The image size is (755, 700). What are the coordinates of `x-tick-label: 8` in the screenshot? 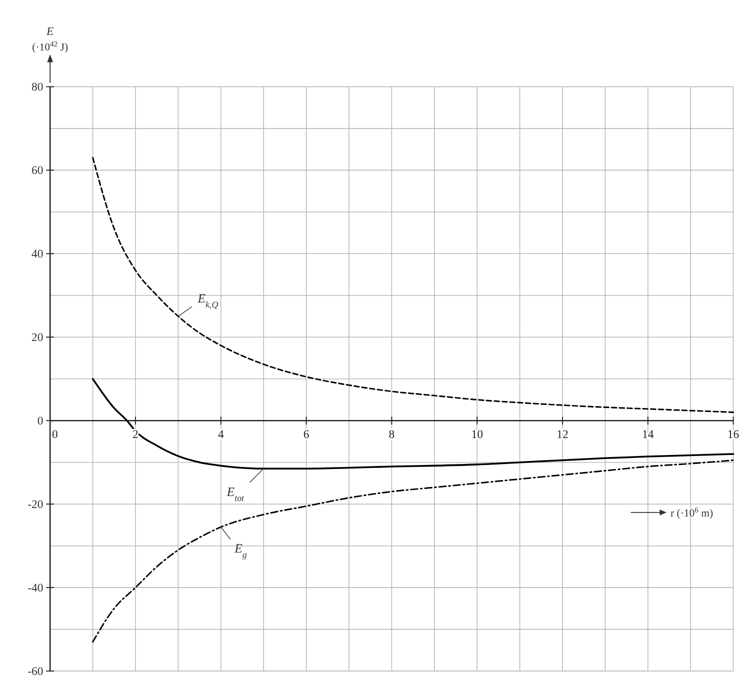 It's located at (391, 435).